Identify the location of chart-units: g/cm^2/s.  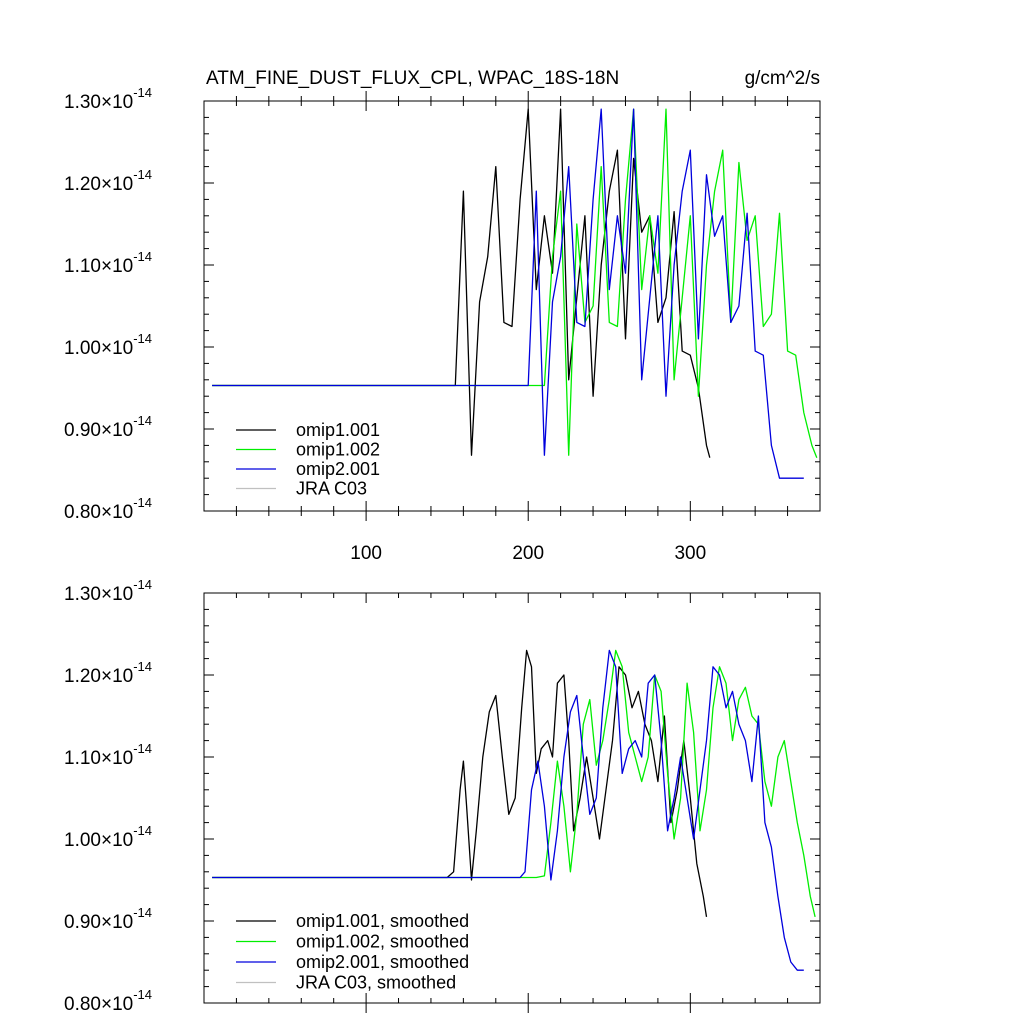
(782, 78).